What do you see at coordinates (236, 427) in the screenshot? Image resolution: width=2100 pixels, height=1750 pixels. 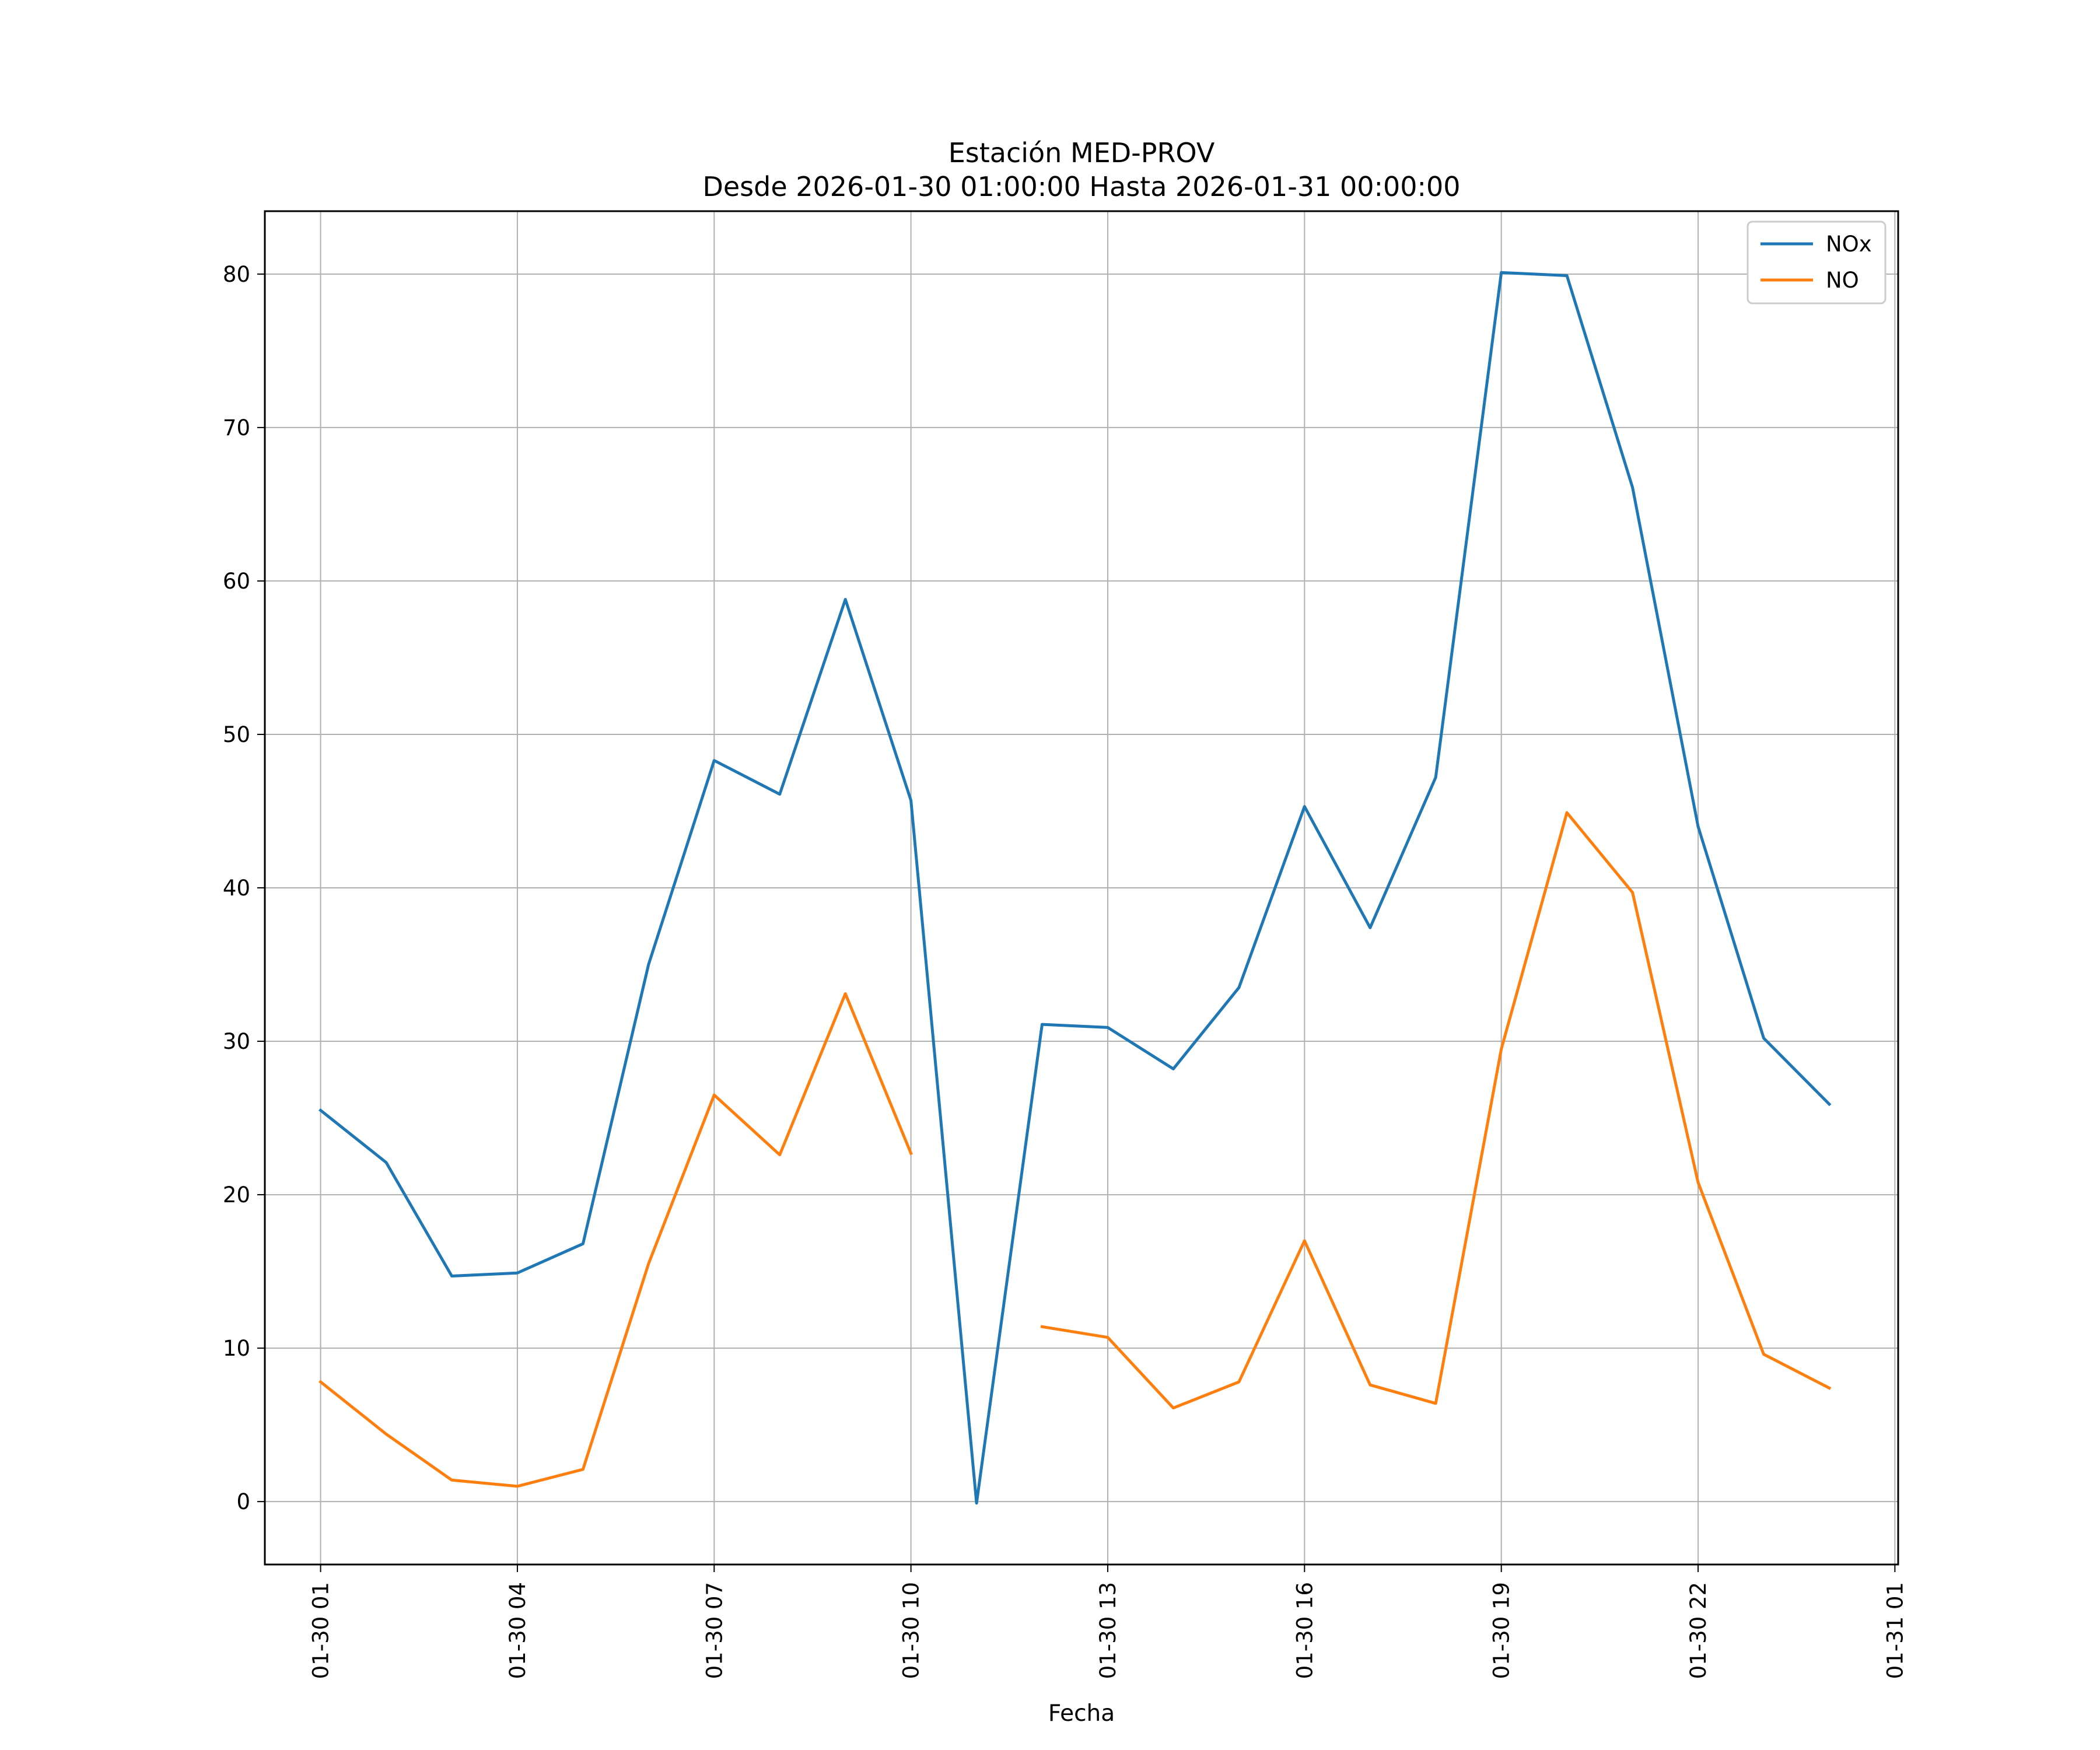 I see `y-tick-label: 70` at bounding box center [236, 427].